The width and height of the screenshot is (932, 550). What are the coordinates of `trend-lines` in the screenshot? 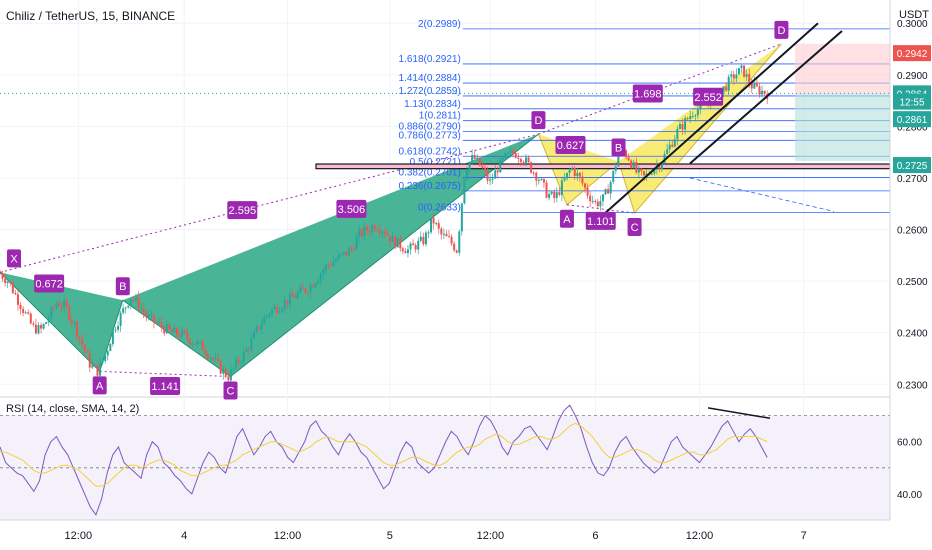 It's located at (721, 120).